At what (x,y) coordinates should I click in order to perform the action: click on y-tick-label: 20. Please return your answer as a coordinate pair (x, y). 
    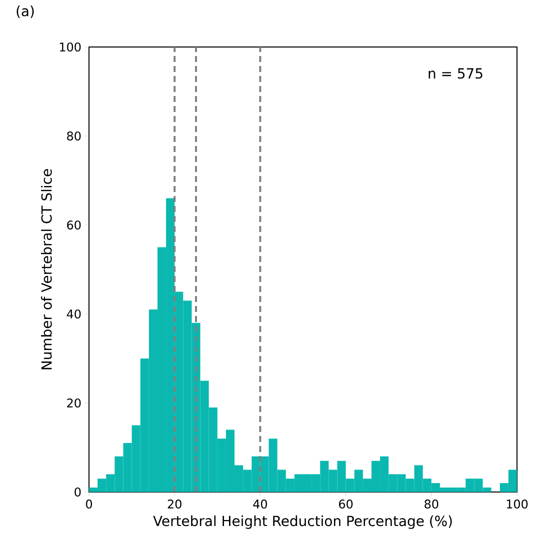
    Looking at the image, I should click on (74, 403).